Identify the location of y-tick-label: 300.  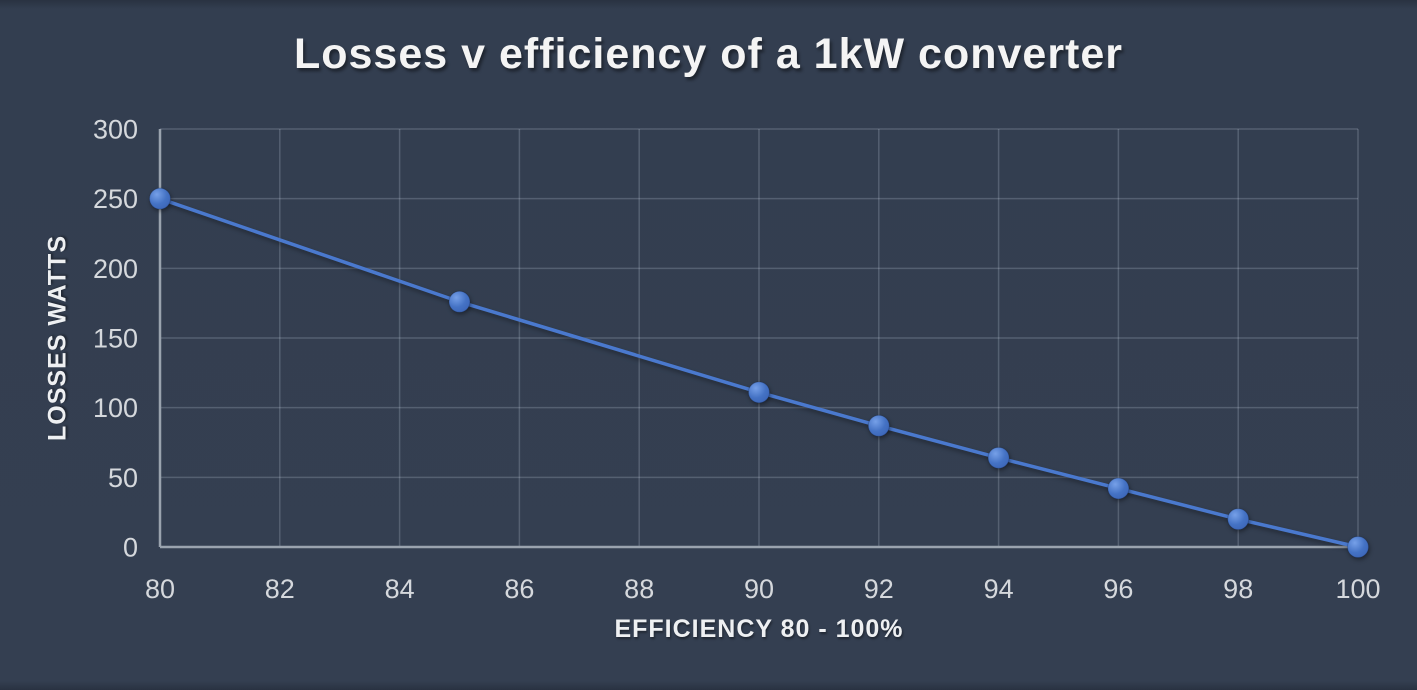
(115, 130).